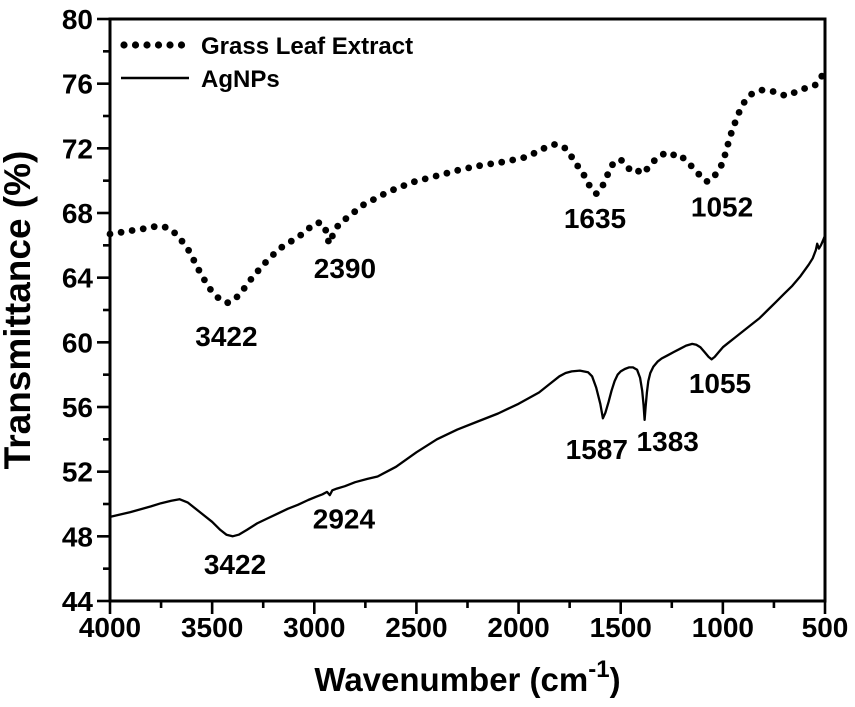  Describe the element at coordinates (19, 310) in the screenshot. I see `y-axis-title: Transmittance (%)` at that location.